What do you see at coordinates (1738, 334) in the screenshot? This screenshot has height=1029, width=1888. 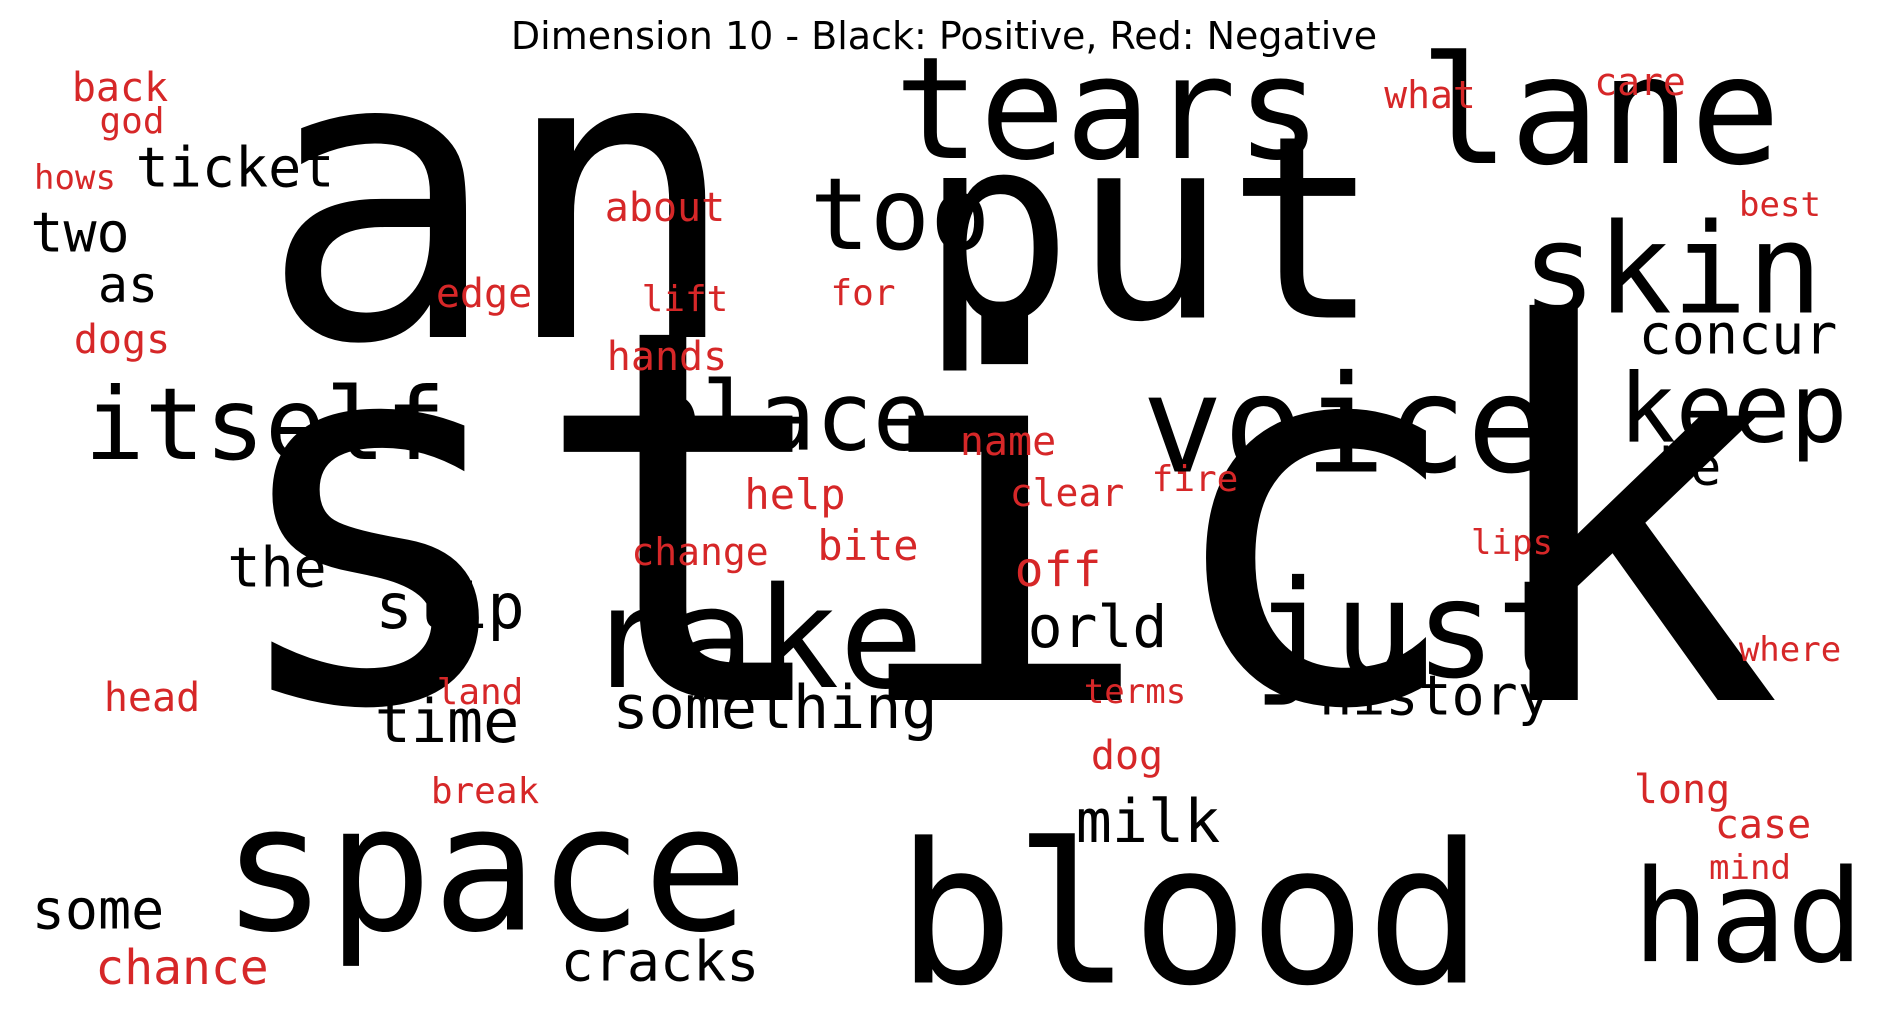 I see `word-concur-positive: concur` at bounding box center [1738, 334].